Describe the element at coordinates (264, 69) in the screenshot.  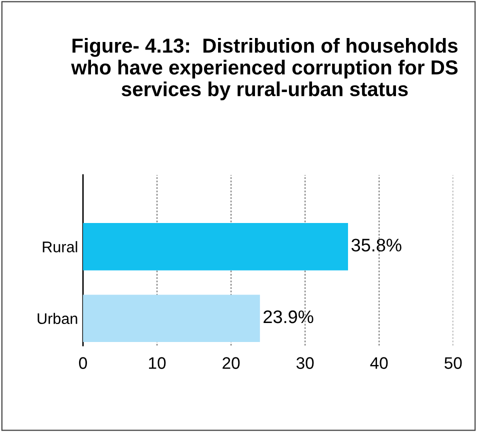
I see `chart-title: Figure- 4.13: Distribution of households who have experienced corruption for DS services by rural-urban status` at that location.